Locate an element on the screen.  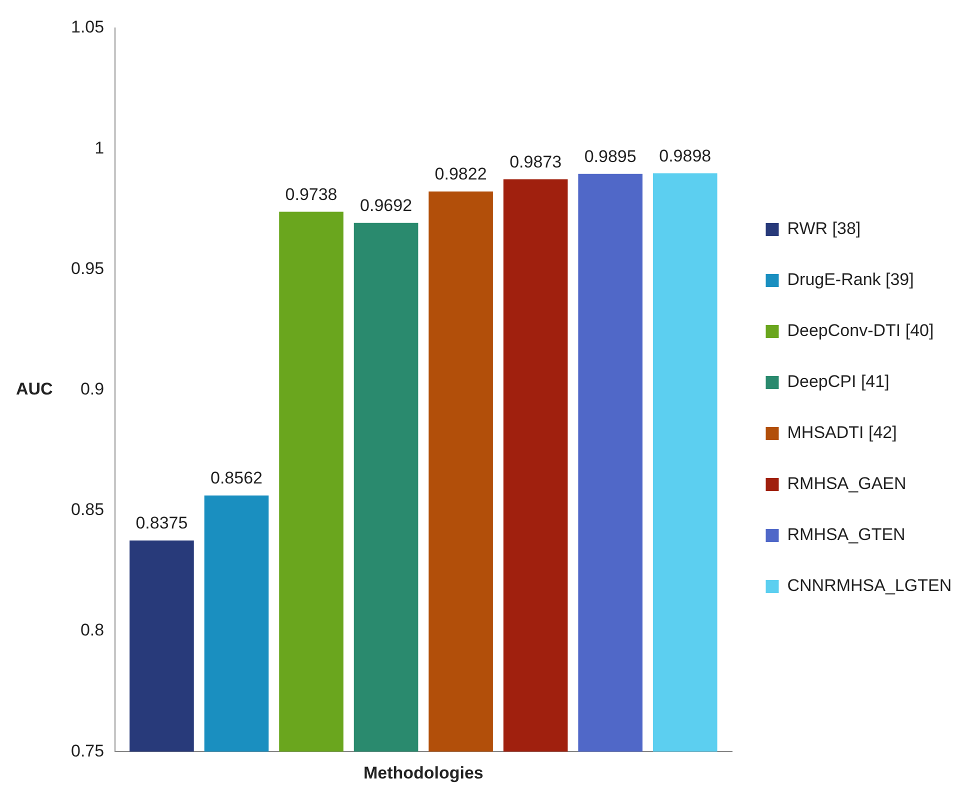
y-tick-label: 0.85 is located at coordinates (87, 510).